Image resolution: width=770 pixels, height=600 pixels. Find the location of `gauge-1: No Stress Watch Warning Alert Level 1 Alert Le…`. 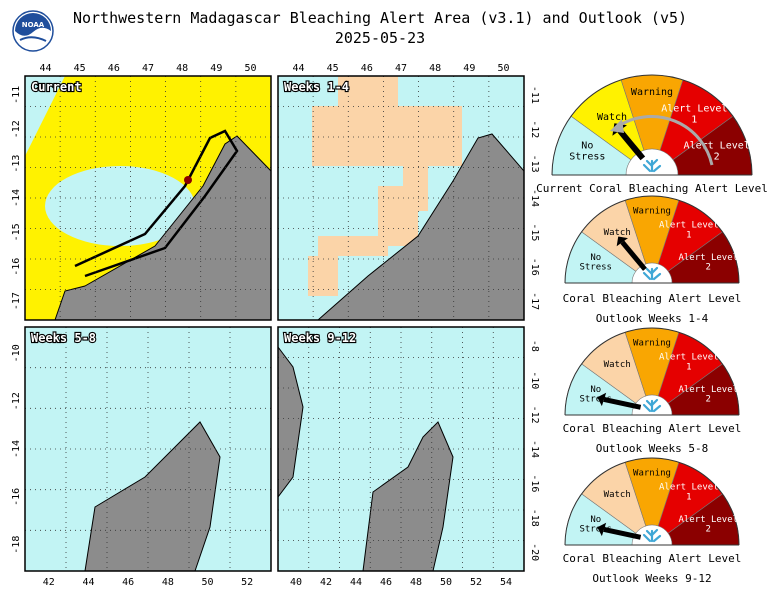

gauge-1: No Stress Watch Warning Alert Level 1 Alert Le… is located at coordinates (652, 260).